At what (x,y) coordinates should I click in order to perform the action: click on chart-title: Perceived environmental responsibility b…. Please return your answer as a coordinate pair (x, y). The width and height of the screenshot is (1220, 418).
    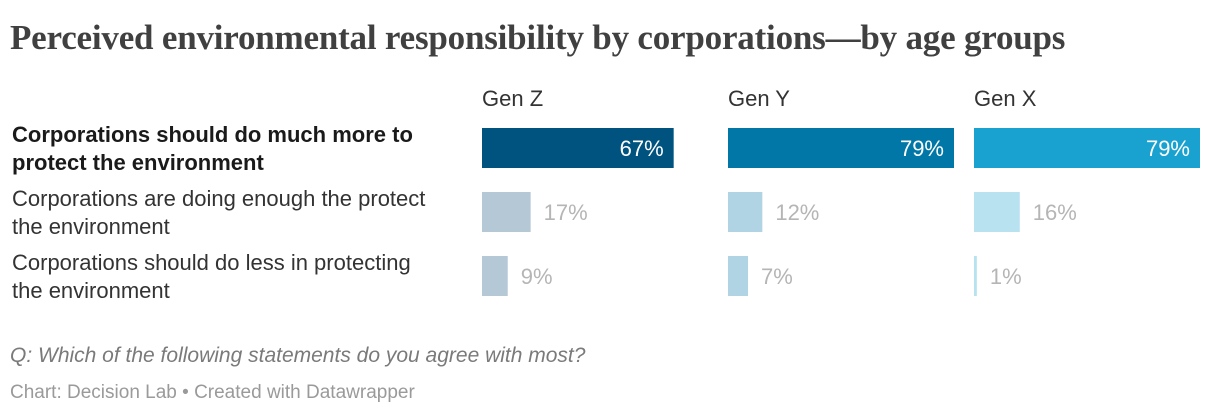
    Looking at the image, I should click on (538, 37).